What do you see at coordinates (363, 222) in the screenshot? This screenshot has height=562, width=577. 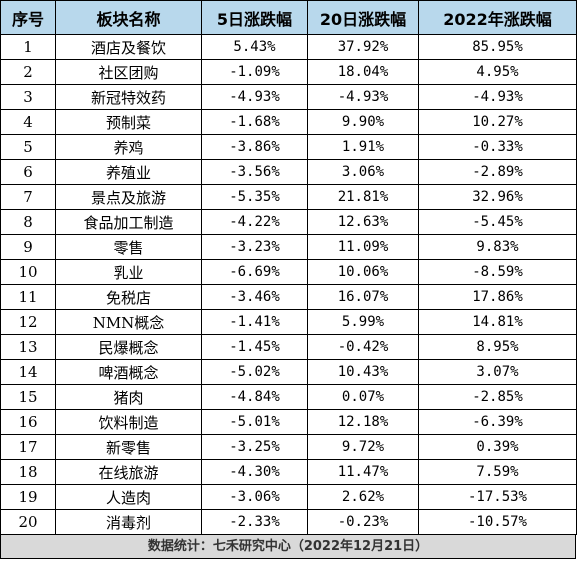 I see `change-20day: 12.63%` at bounding box center [363, 222].